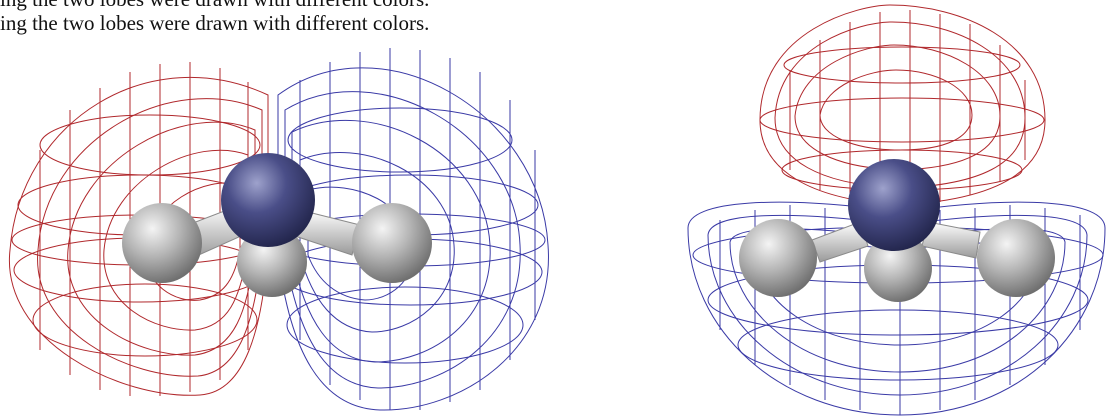 This screenshot has width=1107, height=419. Describe the element at coordinates (898, 268) in the screenshot. I see `hydrogen-atom-back` at that location.